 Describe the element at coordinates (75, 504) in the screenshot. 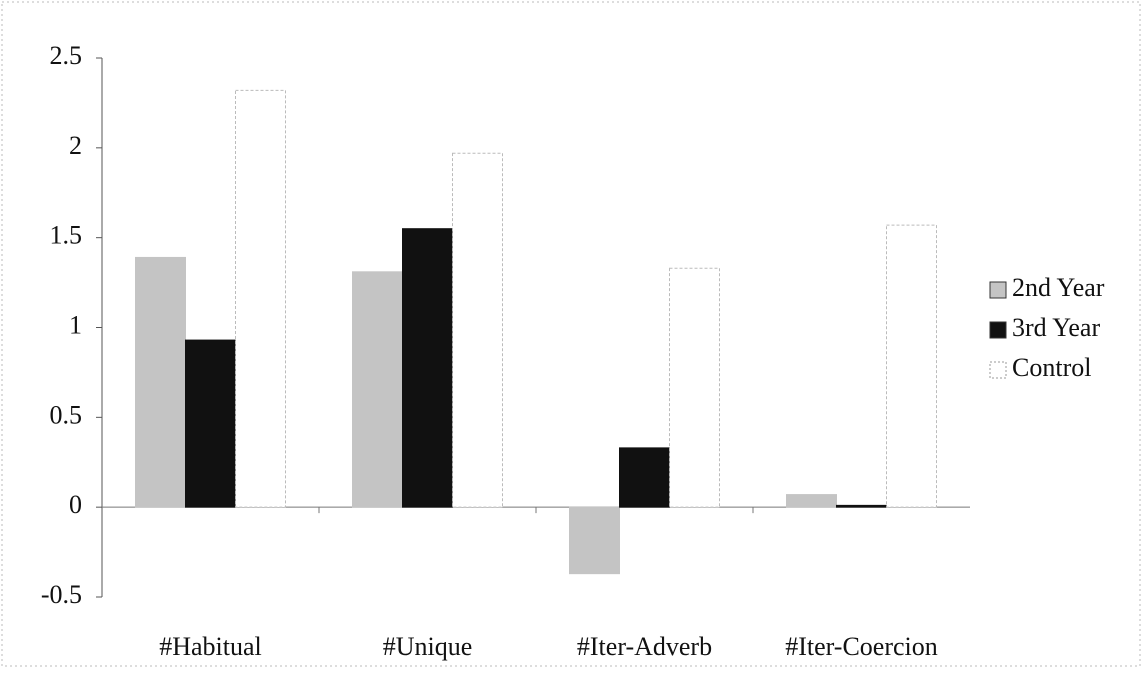

I see `y-tick-label: 0` at that location.